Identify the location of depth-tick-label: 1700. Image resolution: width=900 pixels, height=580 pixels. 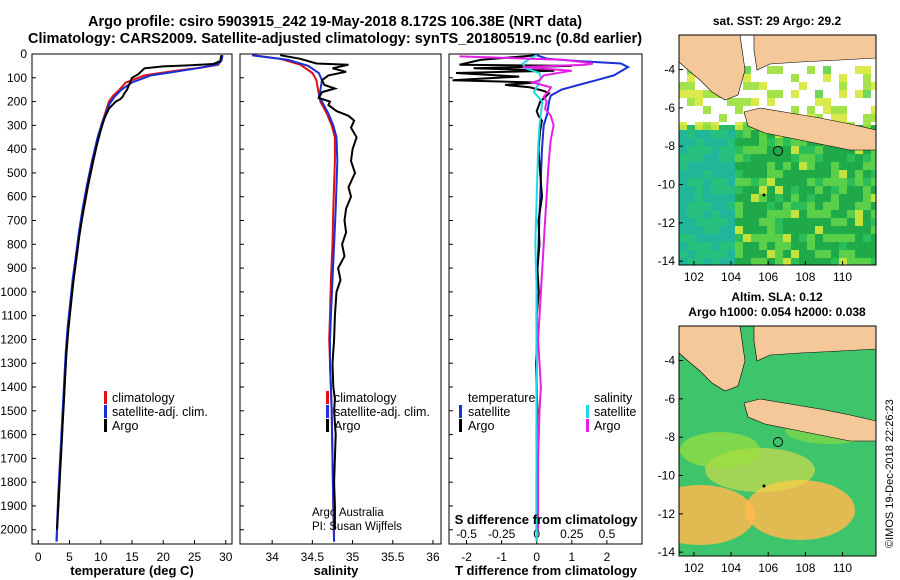
(13, 458).